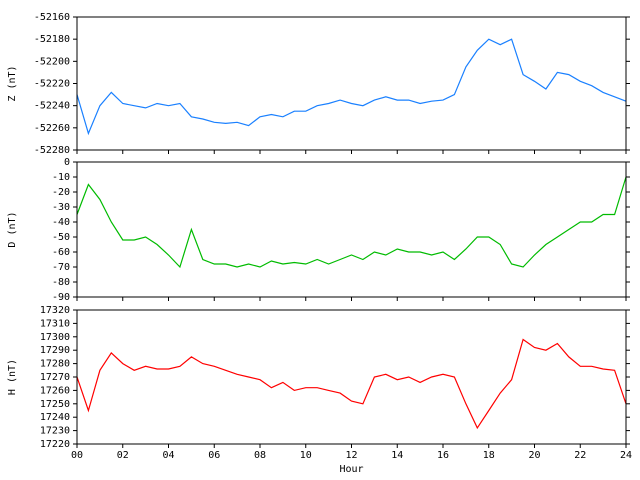 This screenshot has height=480, width=640. Describe the element at coordinates (55, 310) in the screenshot. I see `y-tick-label: 17320` at that location.